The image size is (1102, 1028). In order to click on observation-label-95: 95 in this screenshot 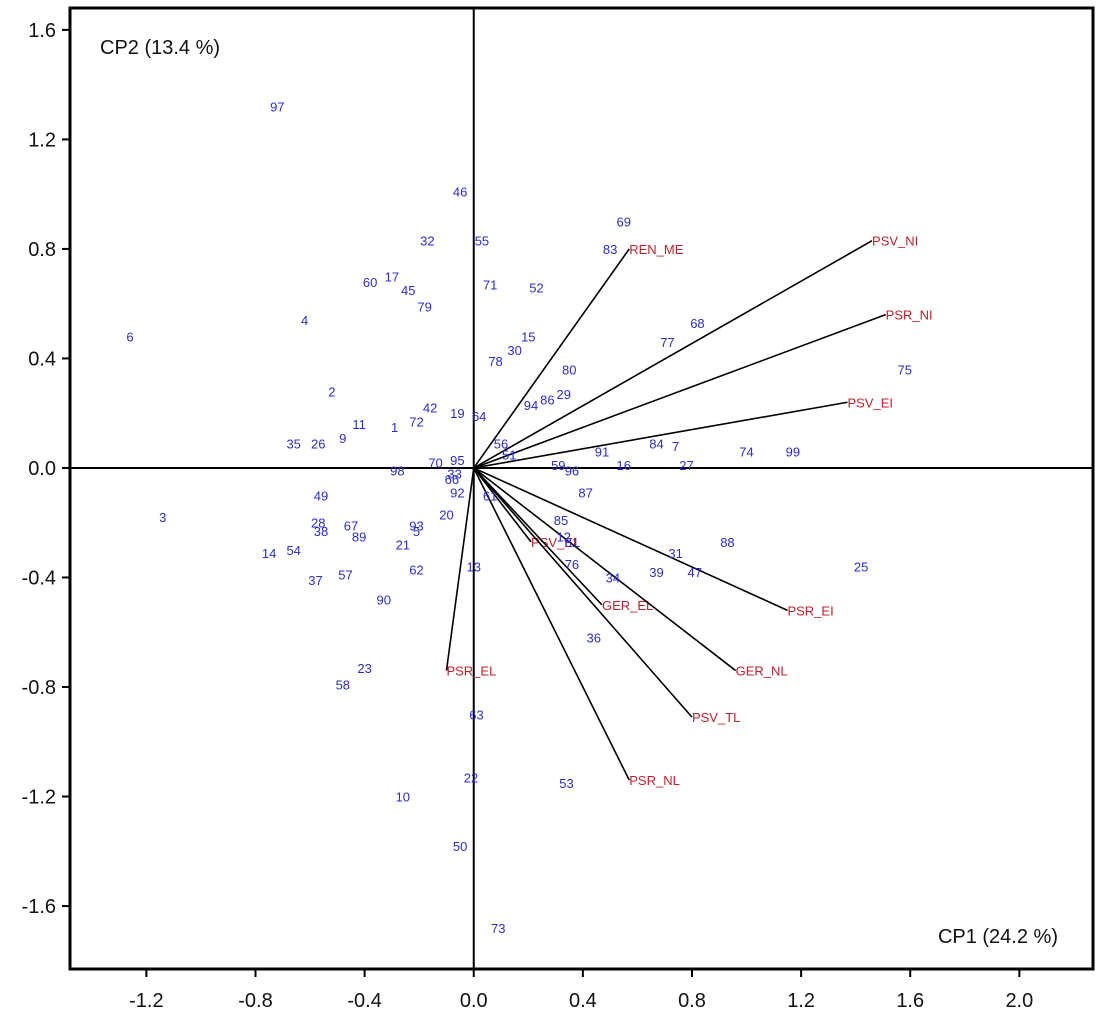, I will do `click(457, 460)`.